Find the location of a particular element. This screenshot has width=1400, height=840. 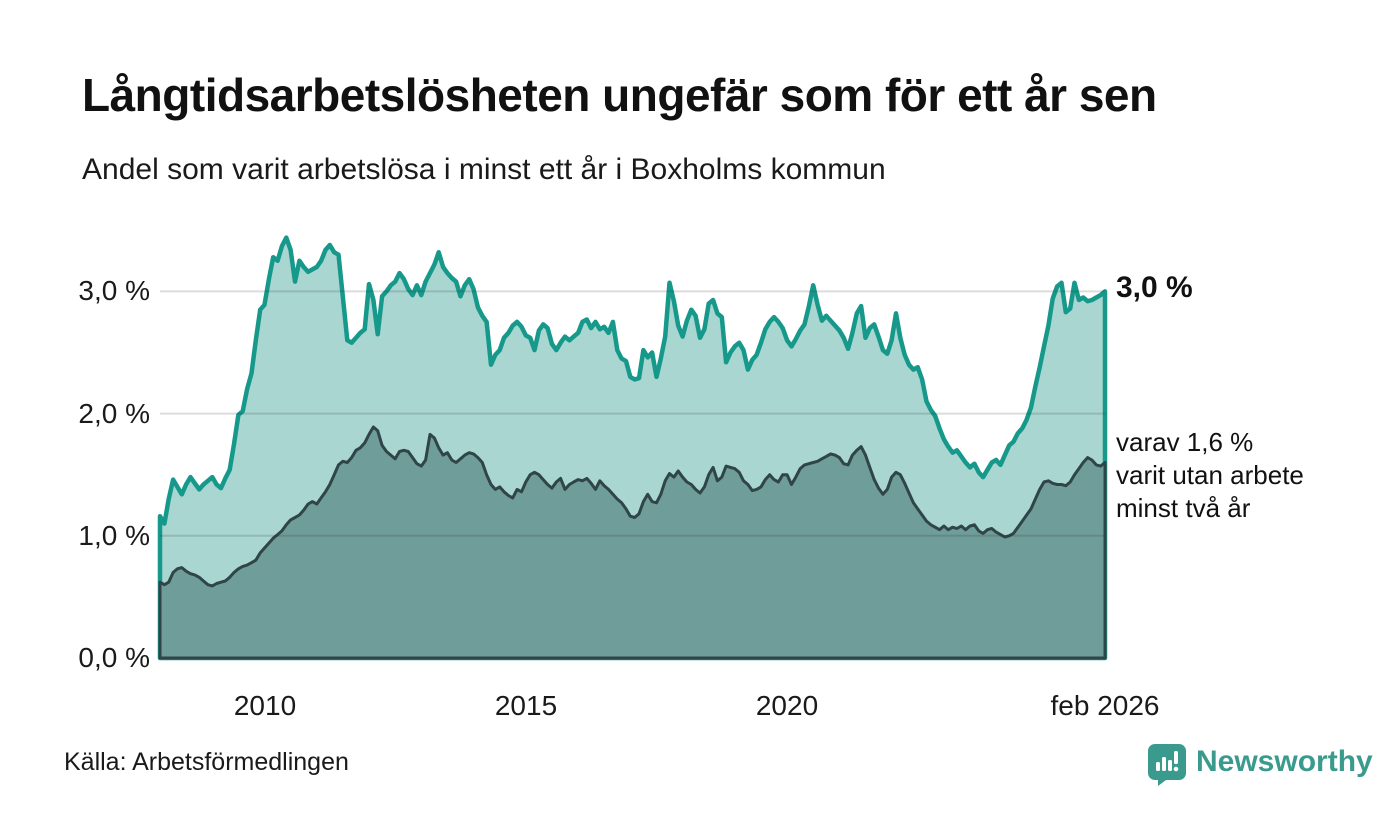

x-axis-label-2015: 2015 is located at coordinates (526, 705).